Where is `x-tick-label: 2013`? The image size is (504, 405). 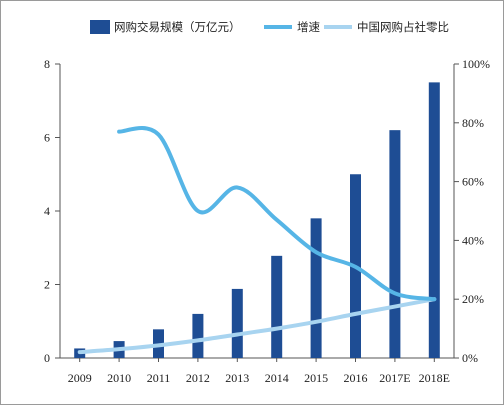
x-tick-label: 2013 is located at coordinates (237, 378).